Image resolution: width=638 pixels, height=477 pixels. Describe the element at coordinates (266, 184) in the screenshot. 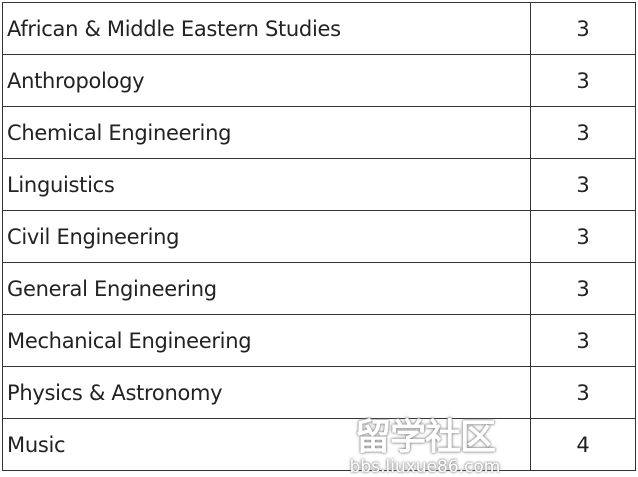

I see `subject-cell: Linguistics` at that location.